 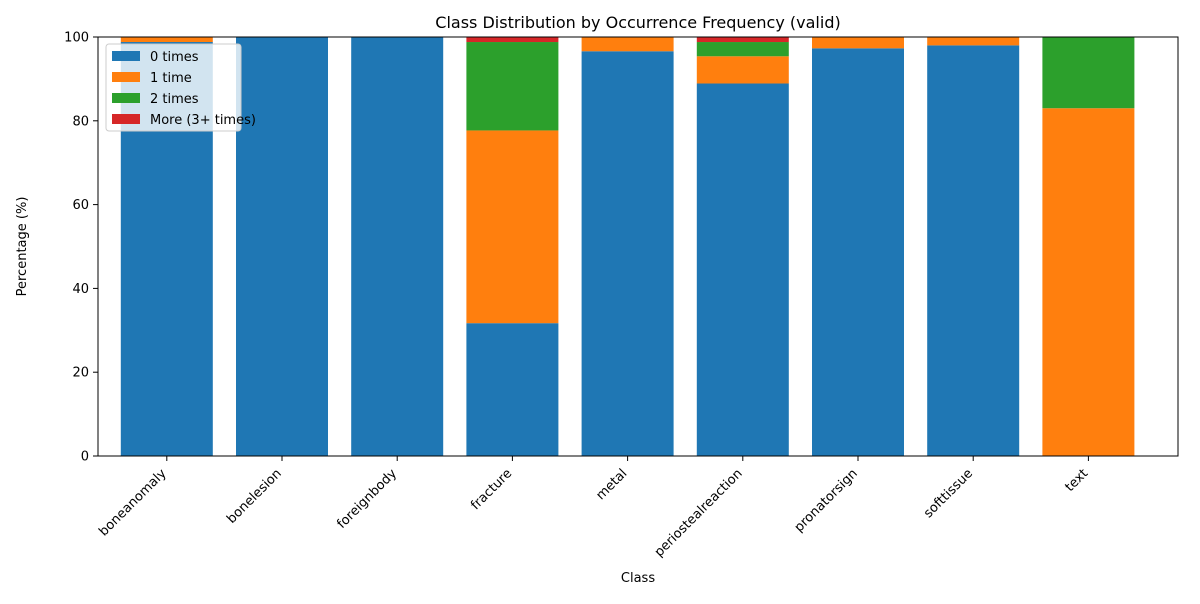 I want to click on legend: 0 times 1 time 2 times More (3+ times), so click(x=180, y=87).